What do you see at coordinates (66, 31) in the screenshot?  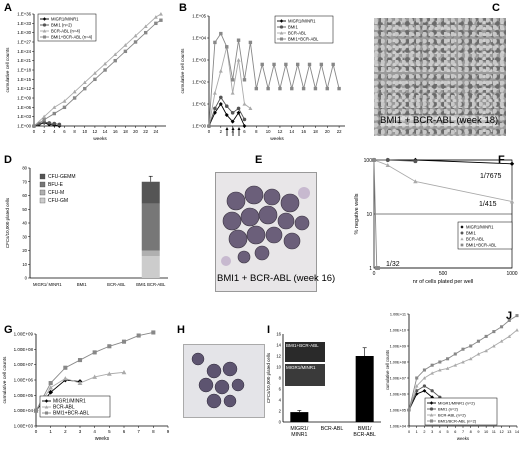 I see `legend-label: BCR-ABL (n=4)` at bounding box center [66, 31].